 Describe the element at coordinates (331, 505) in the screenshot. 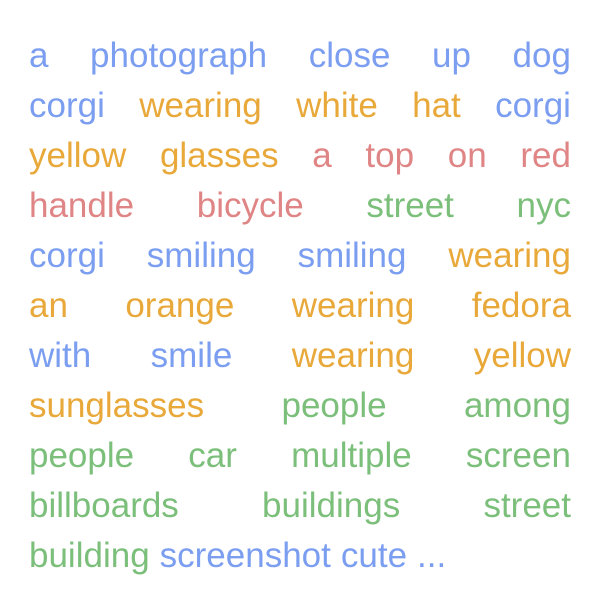

I see `caption-word: buildings` at that location.